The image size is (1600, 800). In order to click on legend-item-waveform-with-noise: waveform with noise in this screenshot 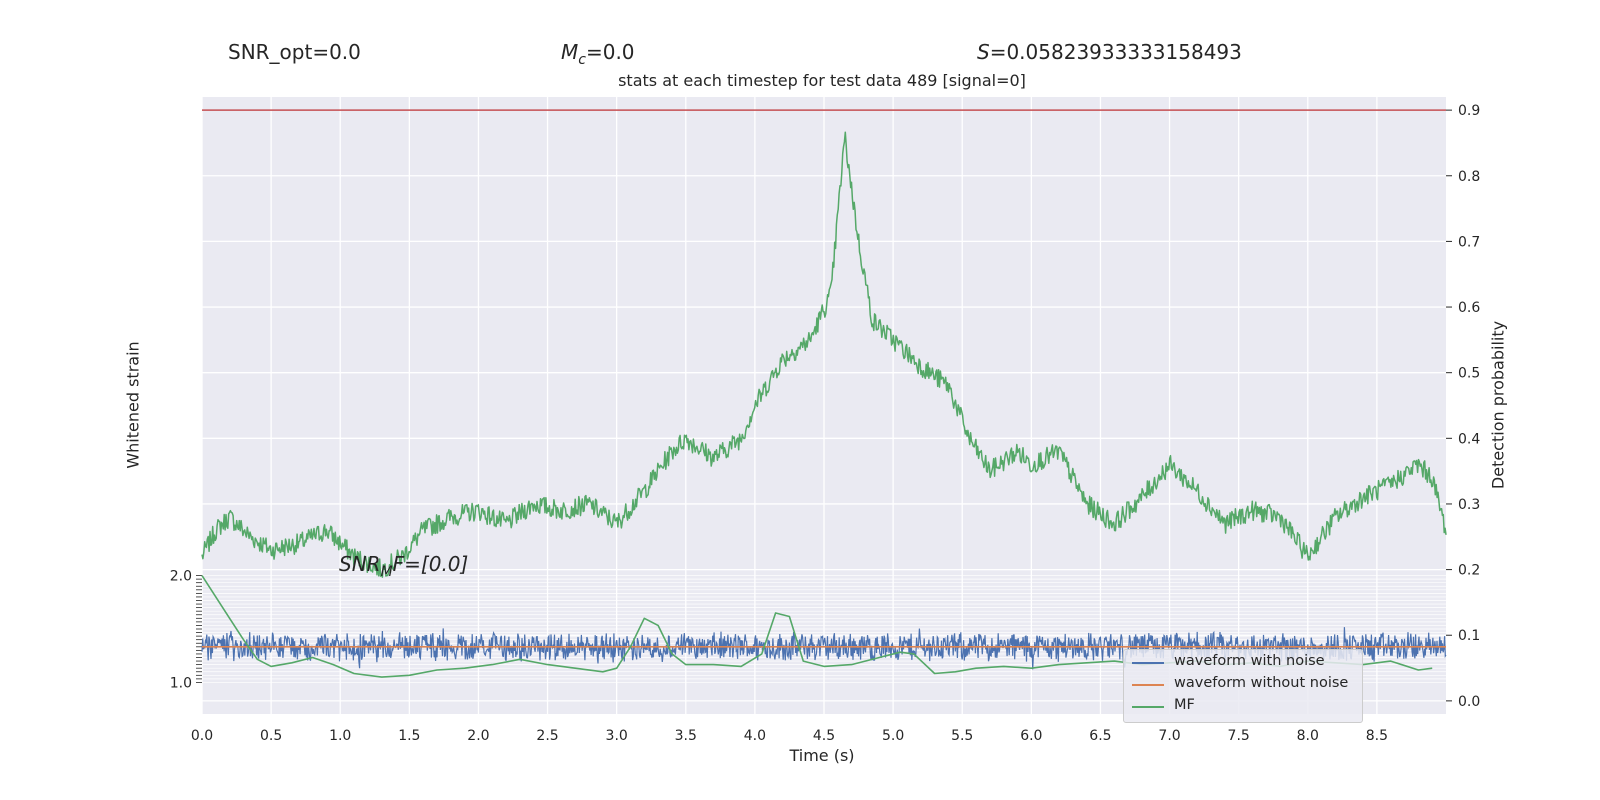, I will do `click(1243, 663)`.